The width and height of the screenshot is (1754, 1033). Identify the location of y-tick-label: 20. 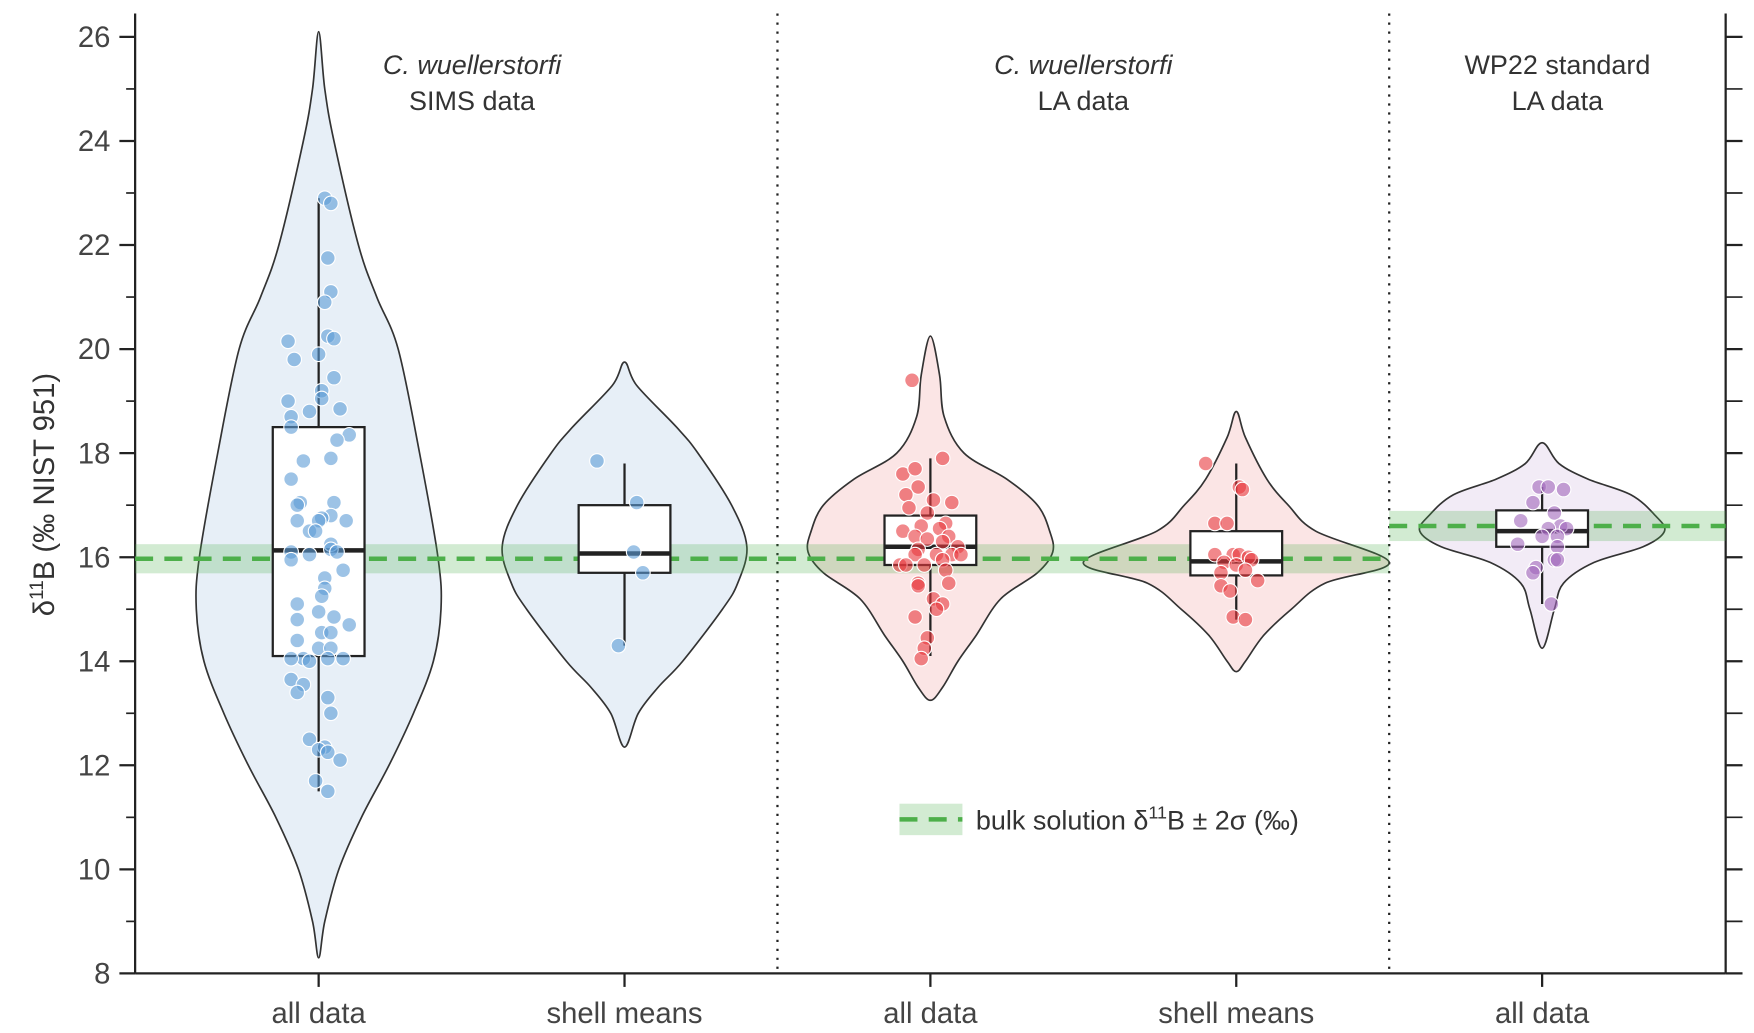
(94, 350).